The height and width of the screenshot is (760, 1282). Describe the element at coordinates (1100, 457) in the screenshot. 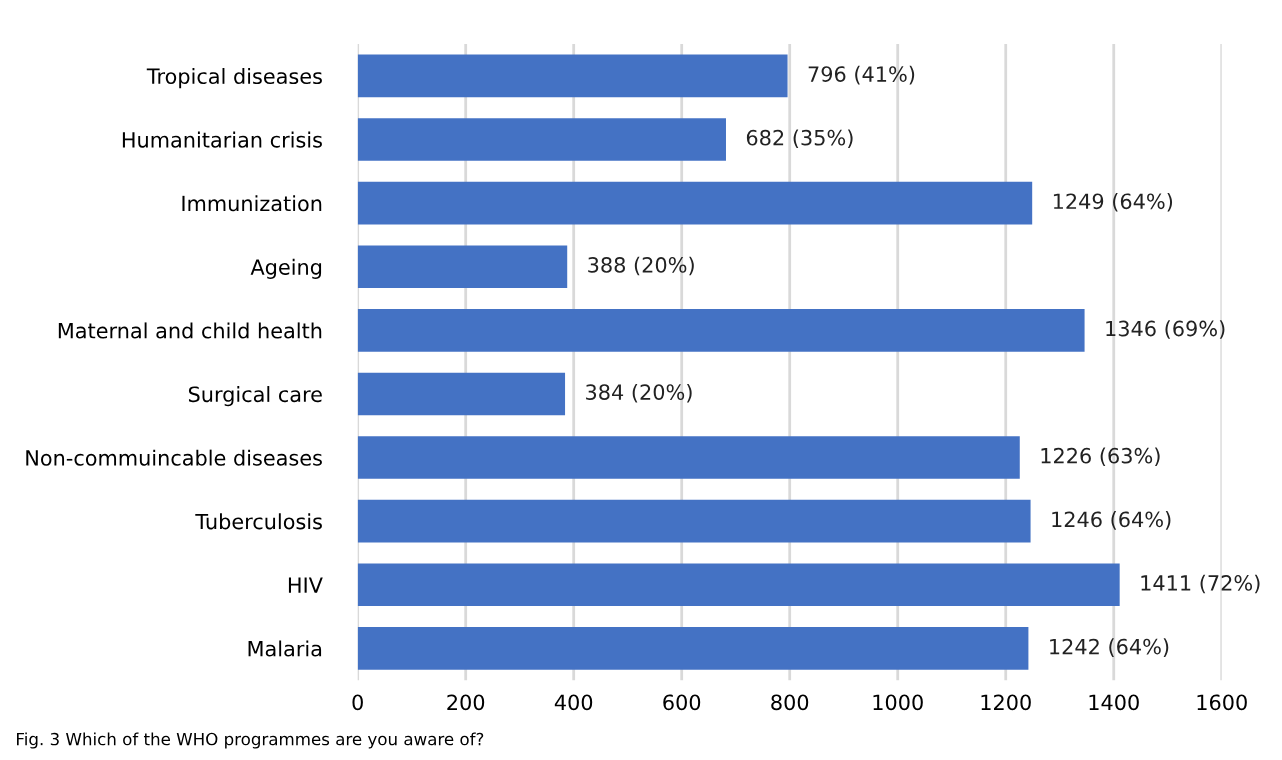

I see `data-label: 1226 (63%)` at that location.